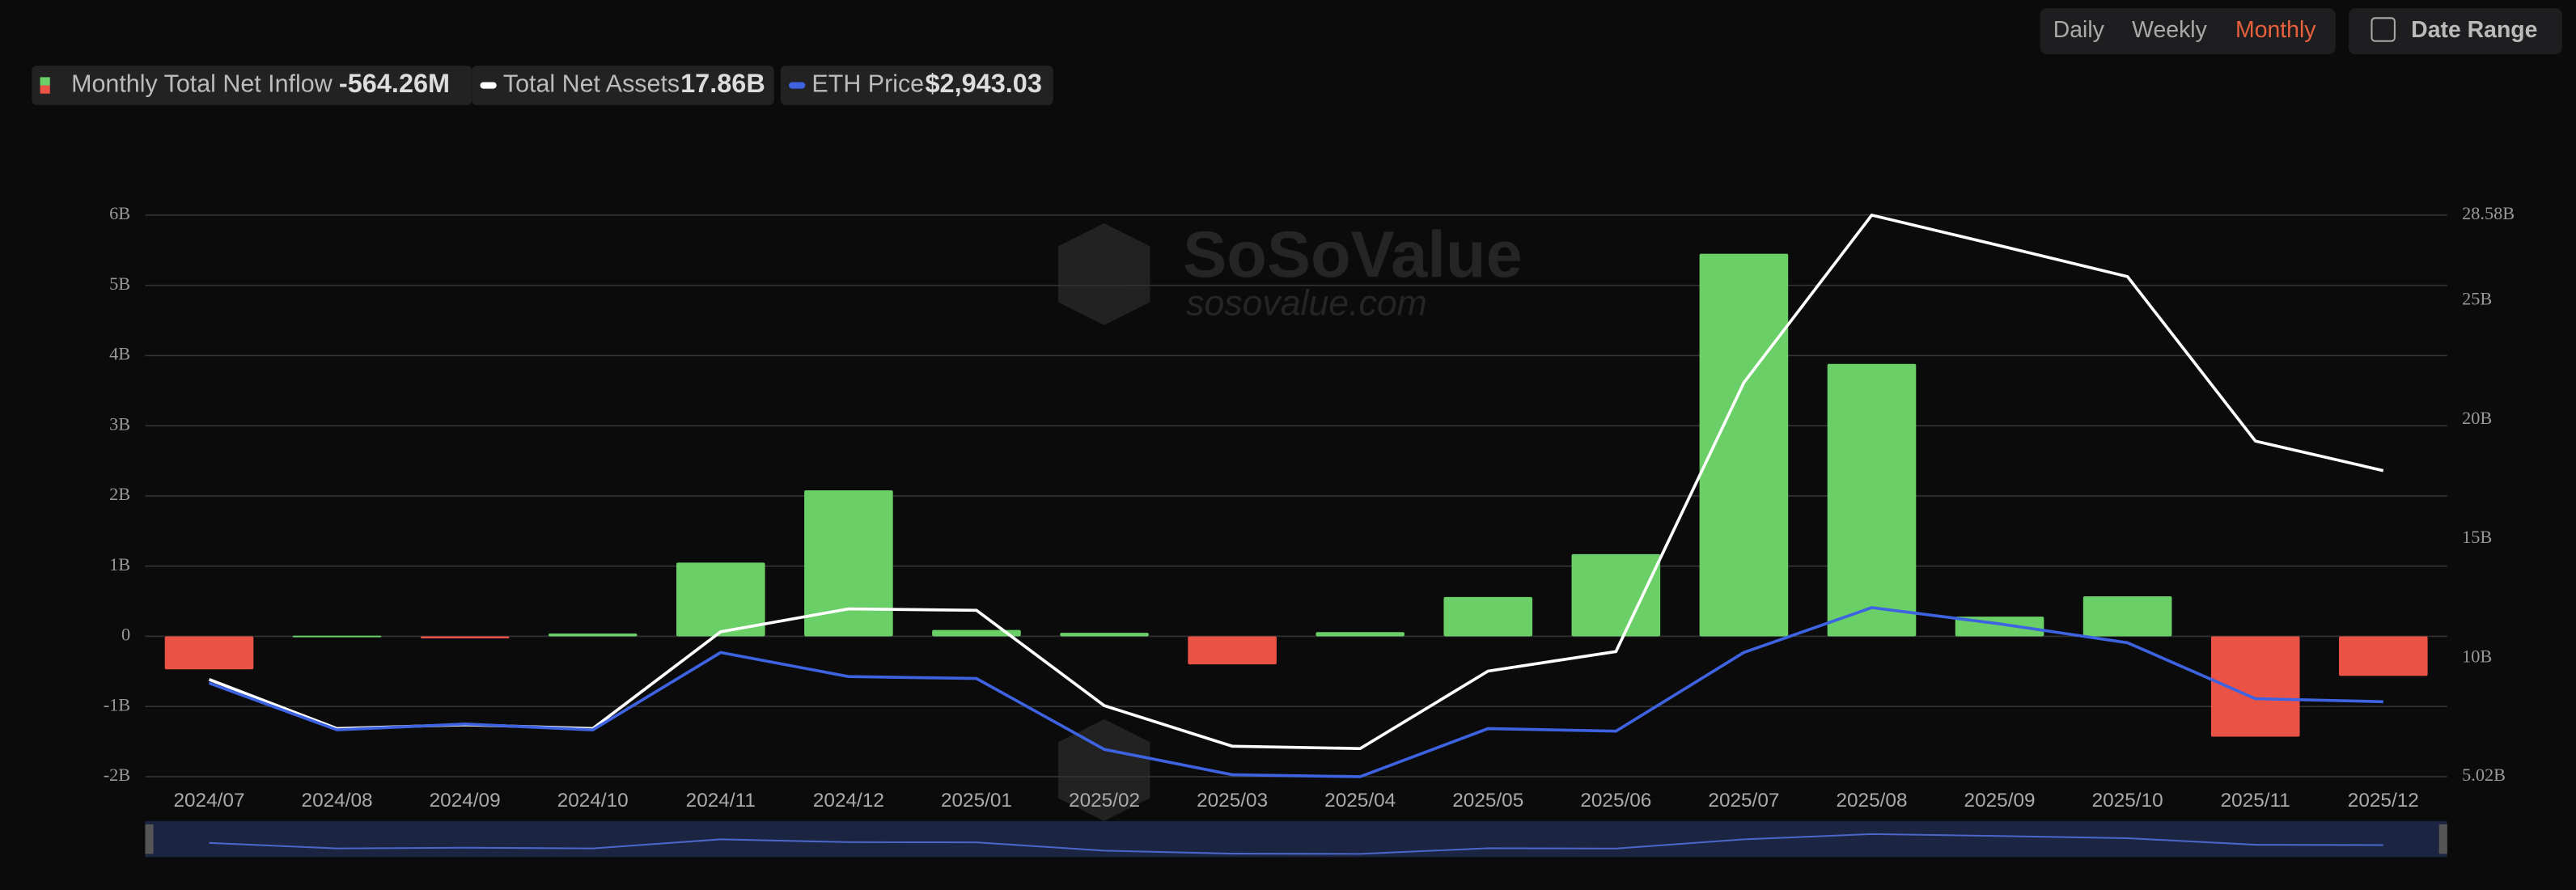 This screenshot has height=890, width=2576. Describe the element at coordinates (591, 84) in the screenshot. I see `legend-label: Total Net Assets` at that location.